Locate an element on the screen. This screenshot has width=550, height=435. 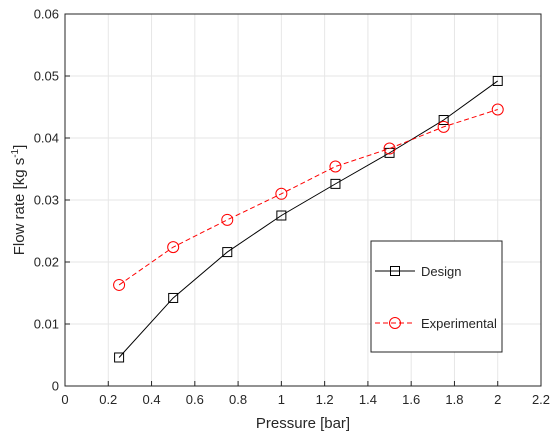
x-tick-label: 0.2 is located at coordinates (108, 399).